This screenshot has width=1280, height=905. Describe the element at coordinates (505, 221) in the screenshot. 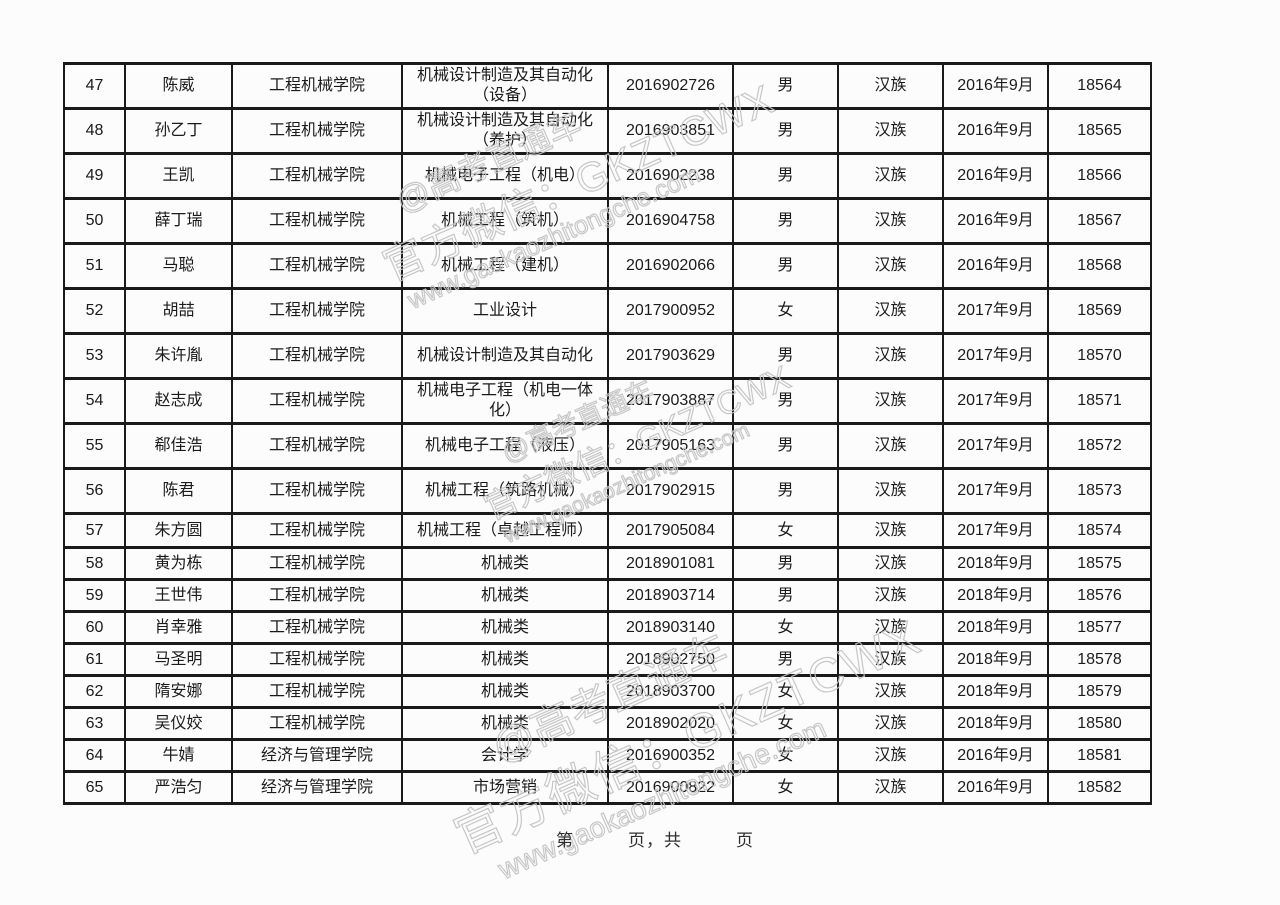

I see `major-cell: 机械工程（筑机）` at that location.